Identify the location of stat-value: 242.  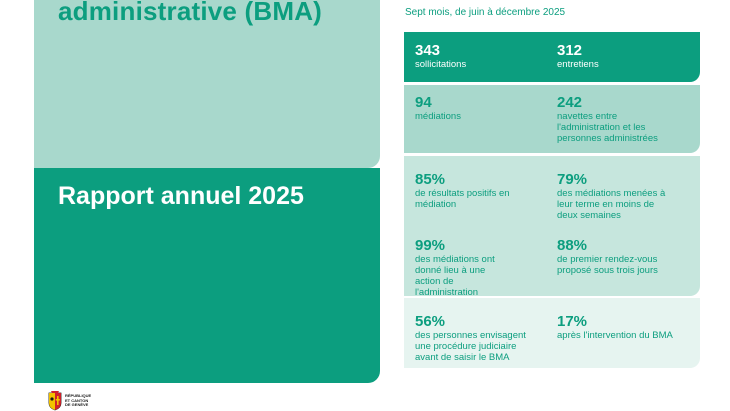
(570, 102).